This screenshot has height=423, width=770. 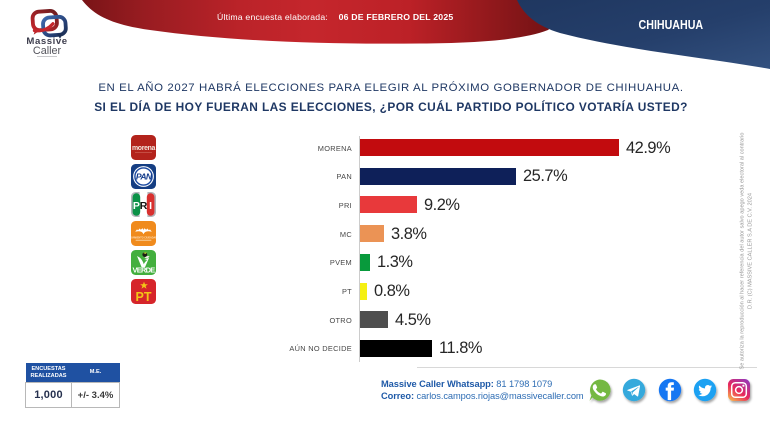 What do you see at coordinates (144, 296) in the screenshot?
I see `svg-text: PT` at bounding box center [144, 296].